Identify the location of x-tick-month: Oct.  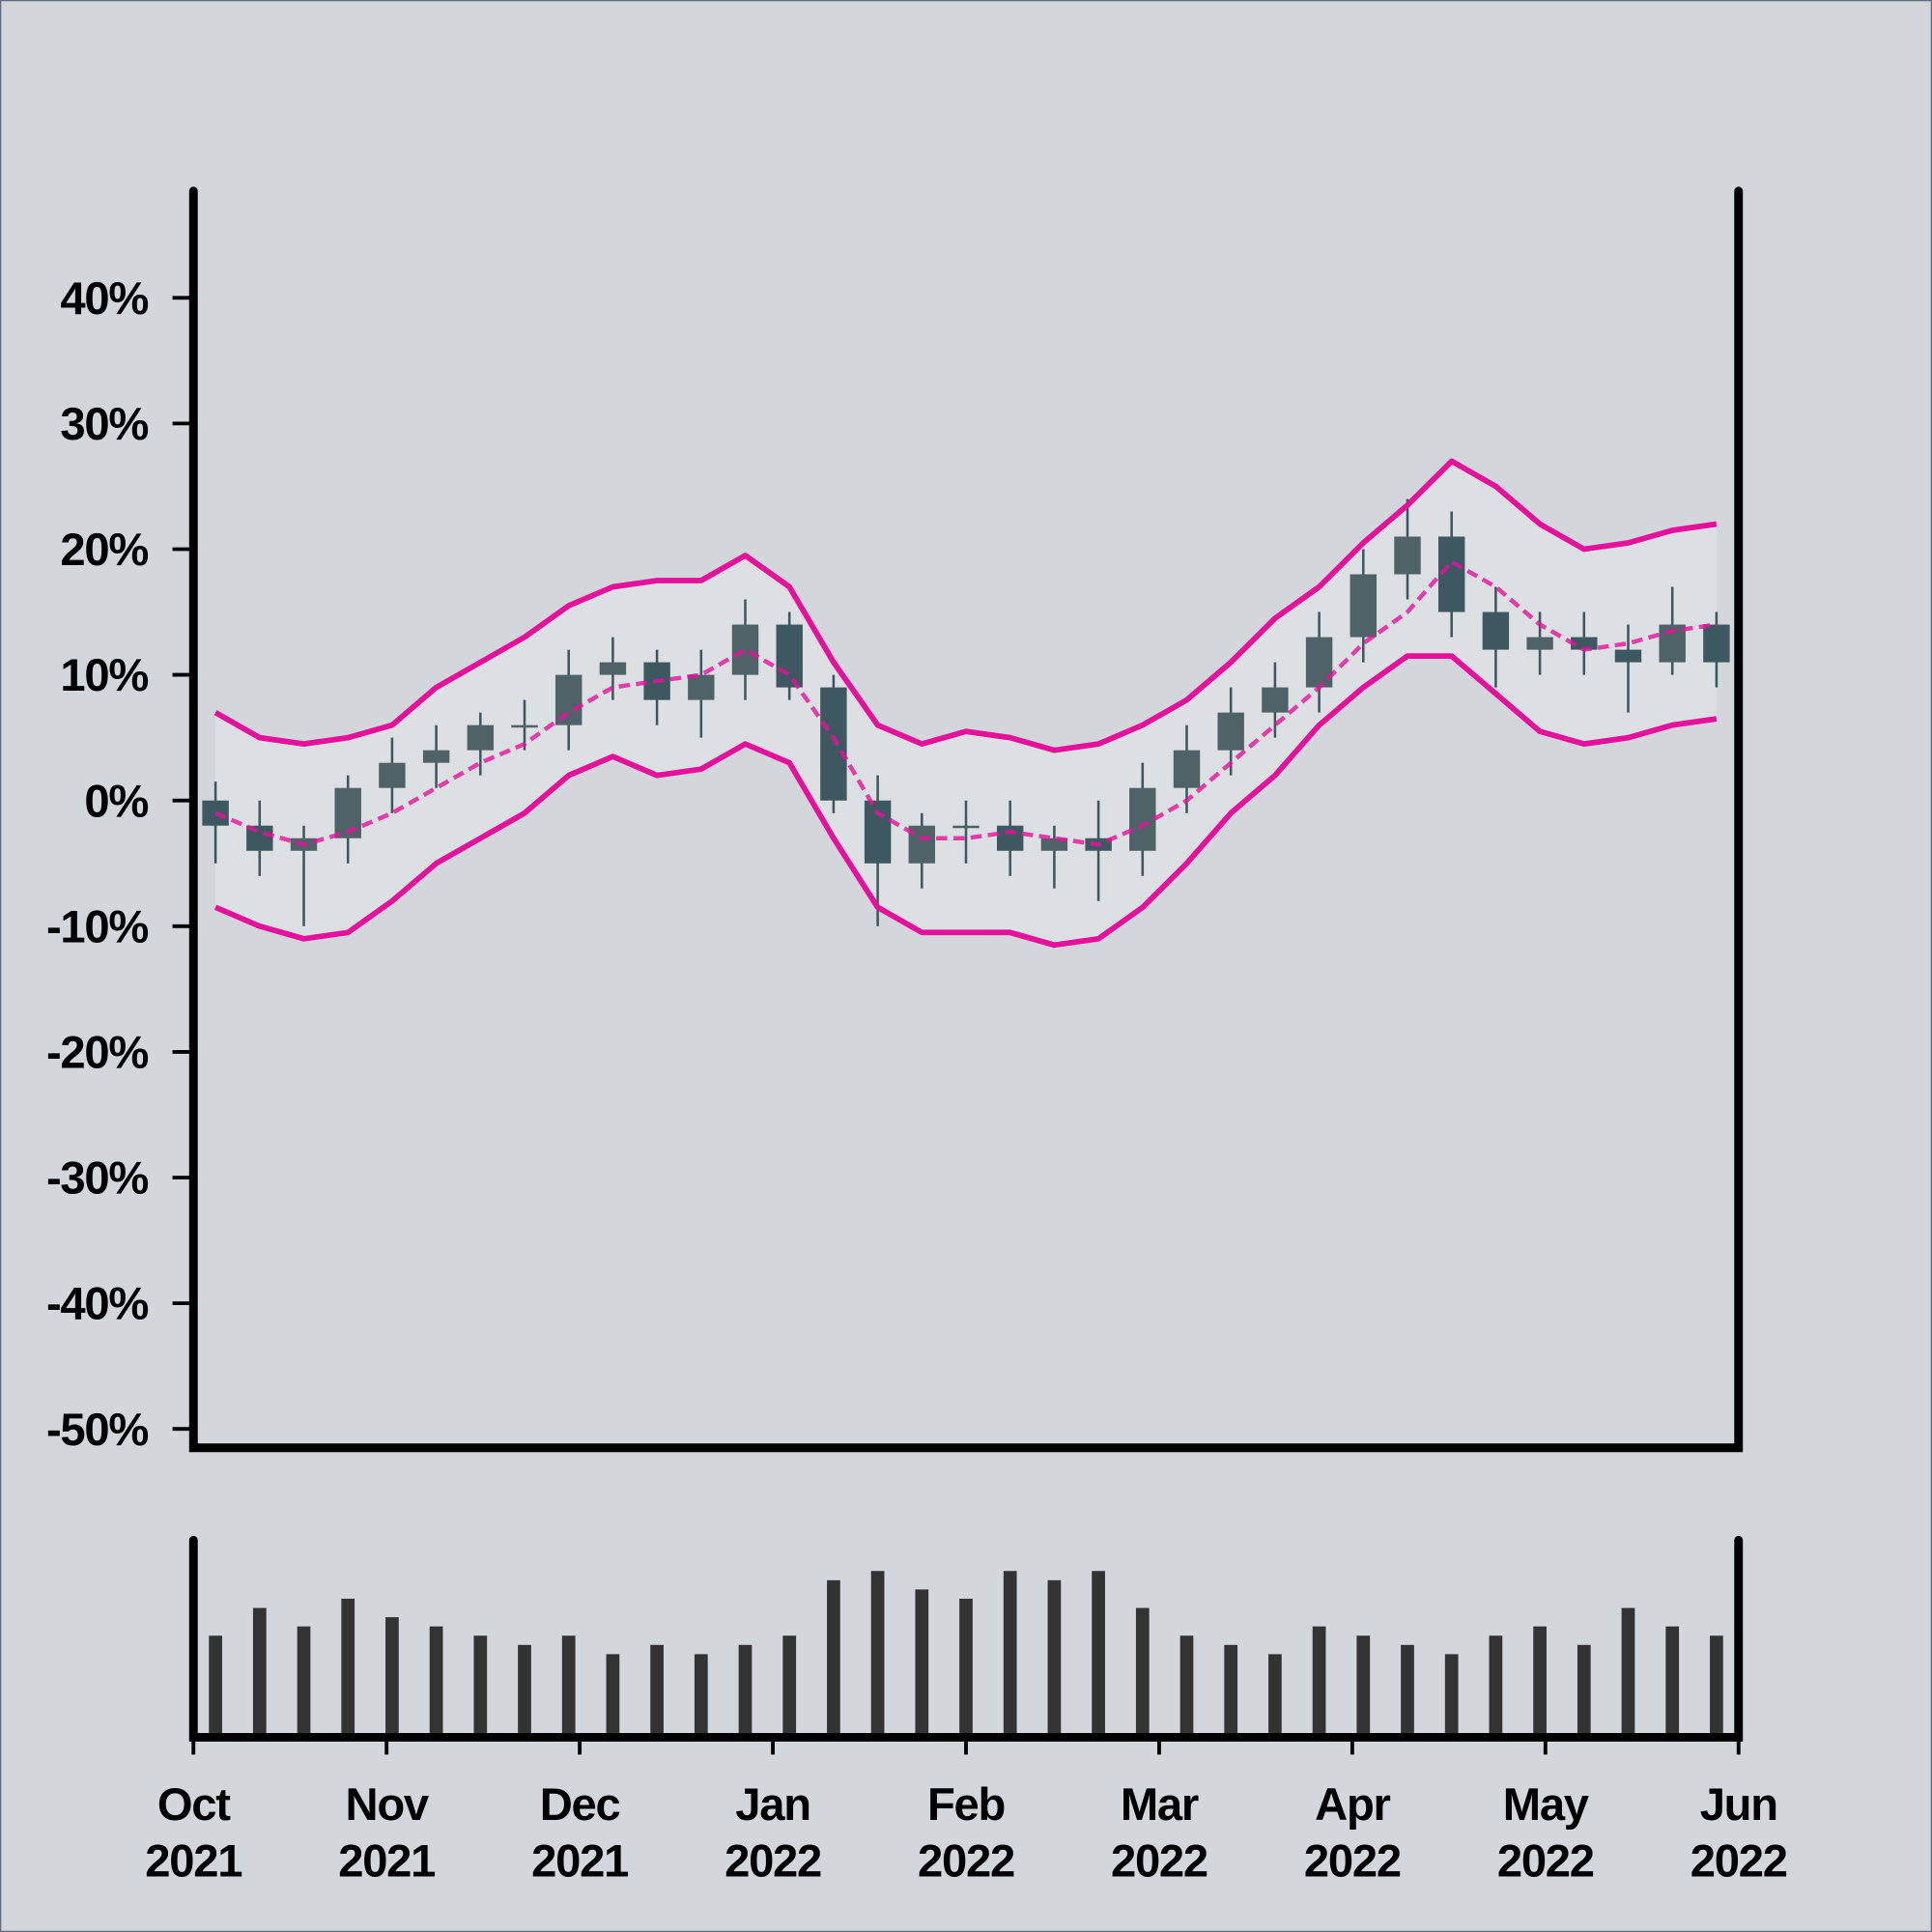
(194, 1805).